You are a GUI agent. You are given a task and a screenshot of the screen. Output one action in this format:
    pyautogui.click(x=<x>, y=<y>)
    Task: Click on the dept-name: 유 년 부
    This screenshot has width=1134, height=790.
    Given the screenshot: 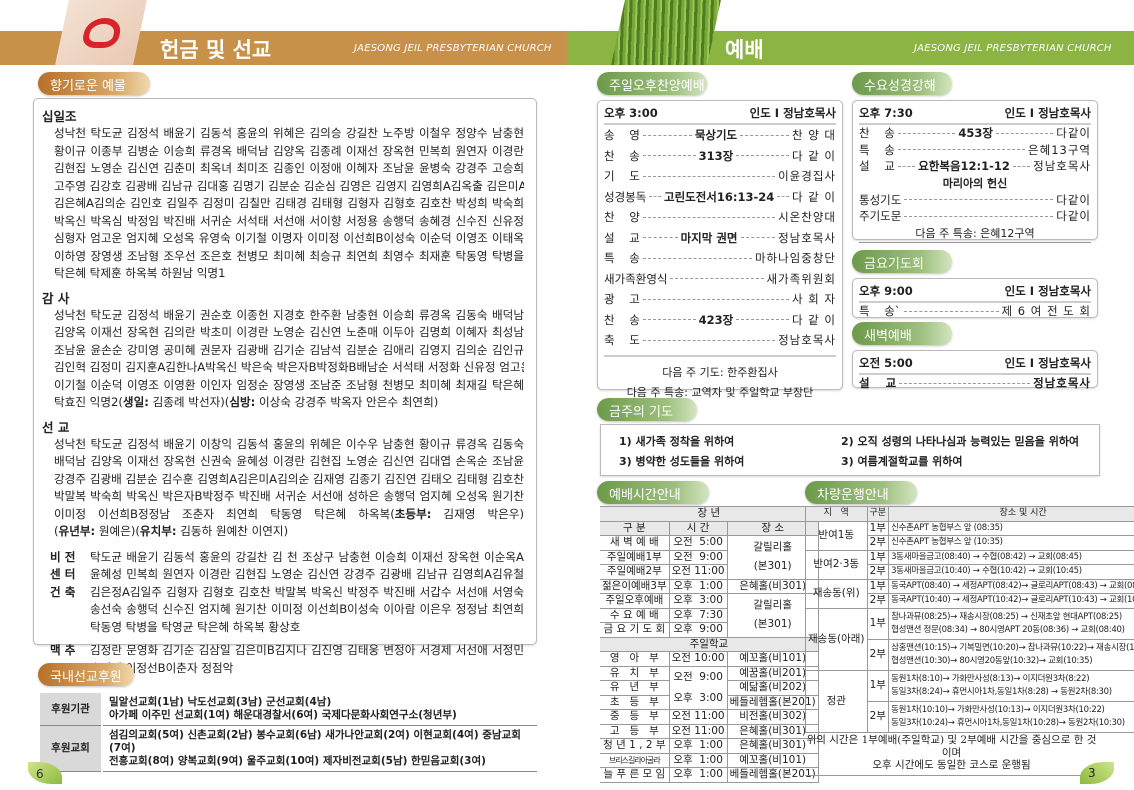 What is the action you would take?
    pyautogui.click(x=635, y=688)
    